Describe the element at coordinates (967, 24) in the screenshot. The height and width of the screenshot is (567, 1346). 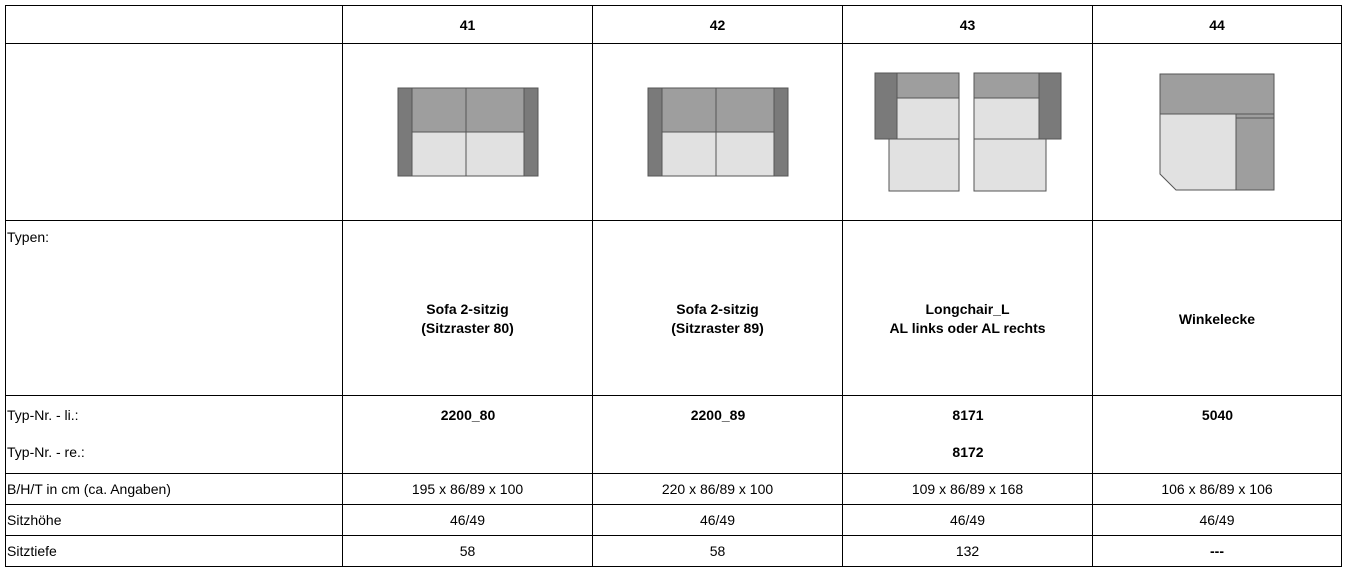
I see `column-header-43: 43` at that location.